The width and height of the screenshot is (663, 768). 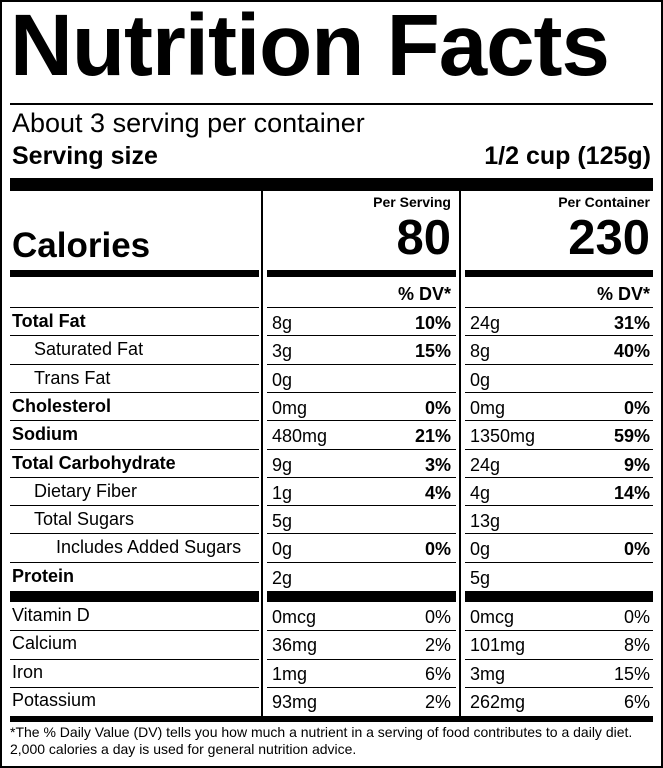 I want to click on nutrient-name: Total Carbohydrate, so click(x=94, y=462).